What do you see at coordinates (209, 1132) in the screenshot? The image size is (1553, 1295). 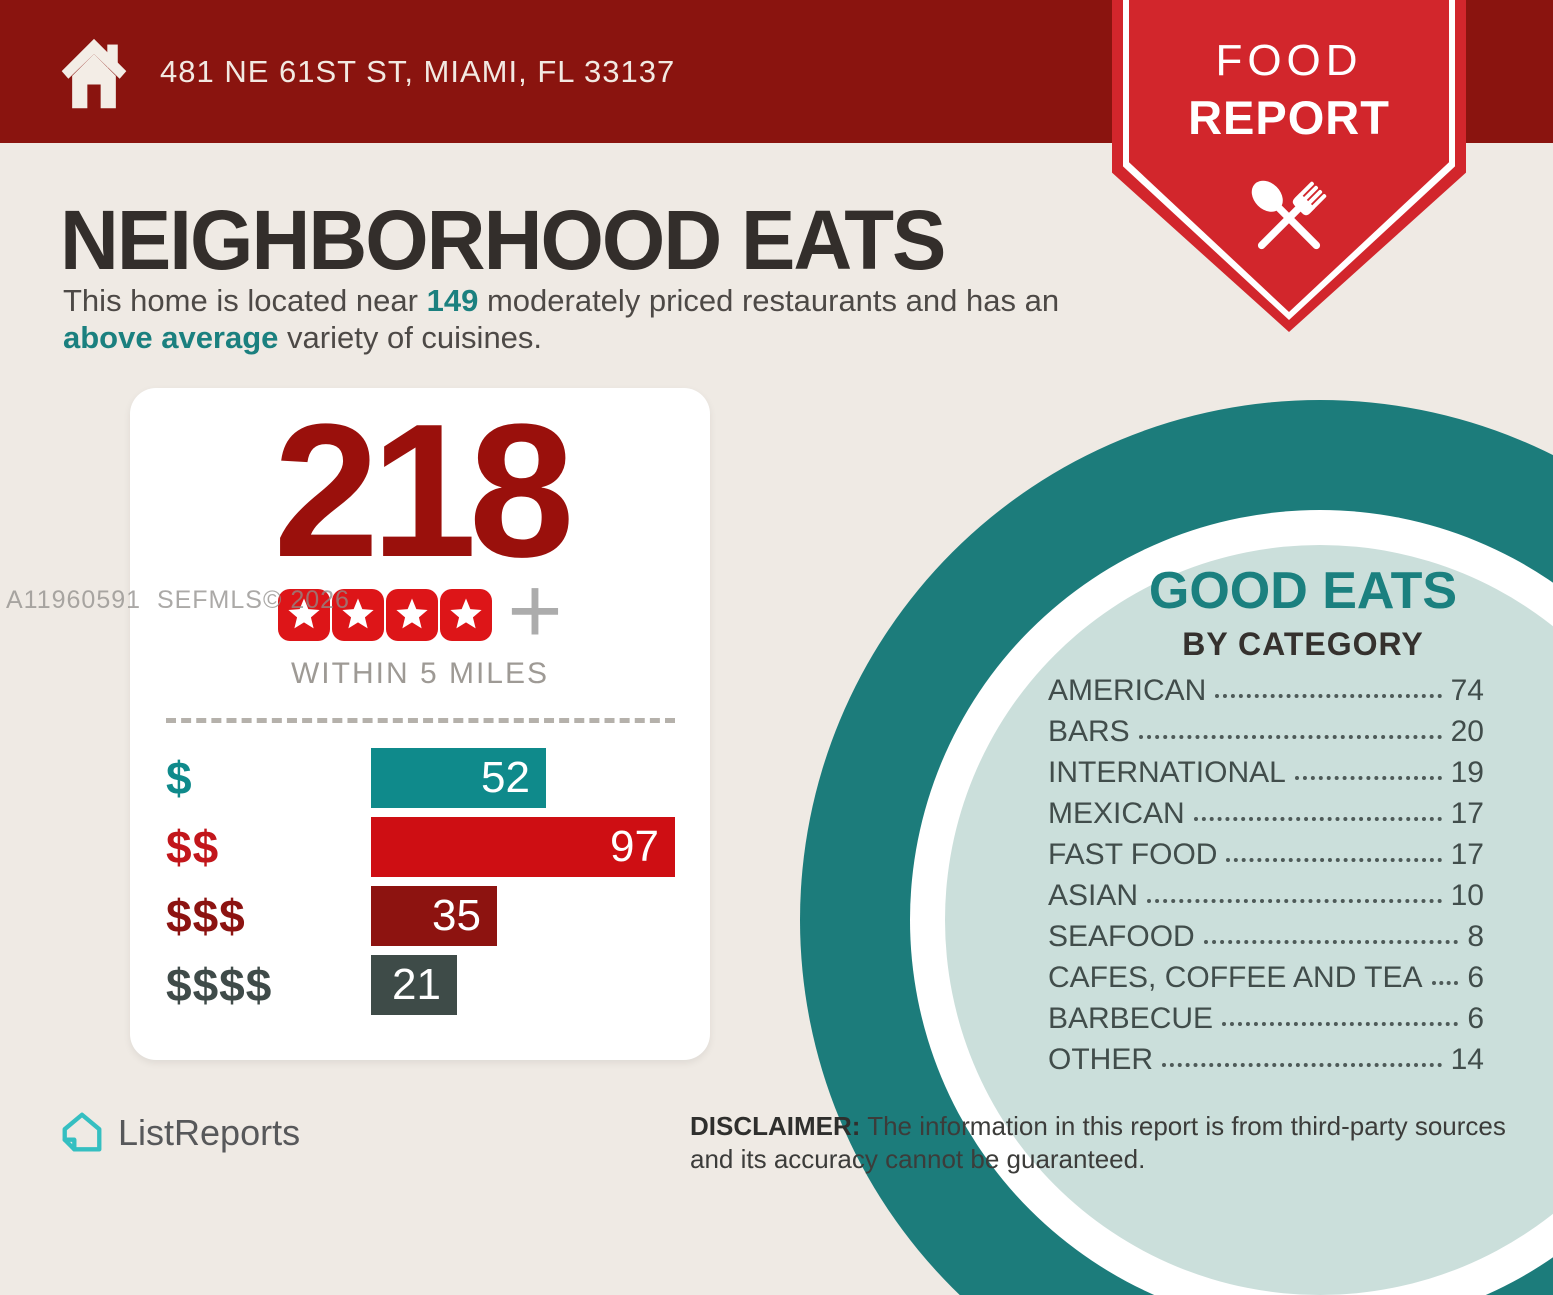 I see `listreports-wordmark: ListReports` at bounding box center [209, 1132].